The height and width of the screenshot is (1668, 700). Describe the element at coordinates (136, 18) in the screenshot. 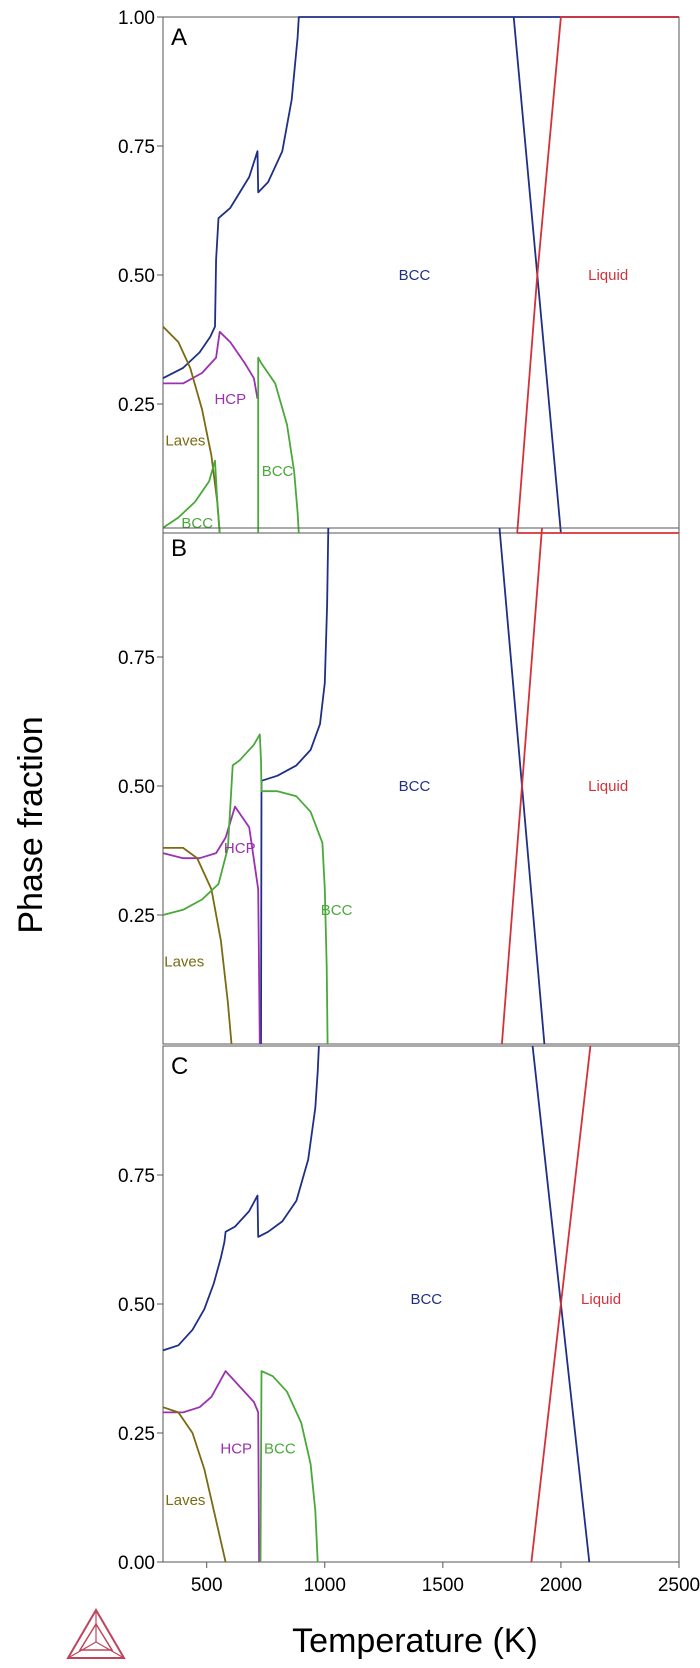

I see `y-tick-label: 1.00` at that location.